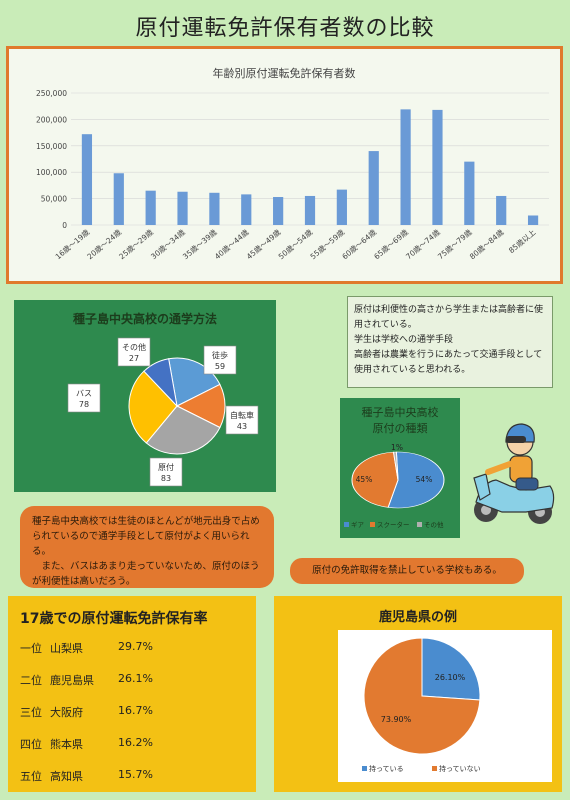 This screenshot has width=570, height=800. What do you see at coordinates (135, 742) in the screenshot?
I see `ranking-rate: 16.2%` at bounding box center [135, 742].